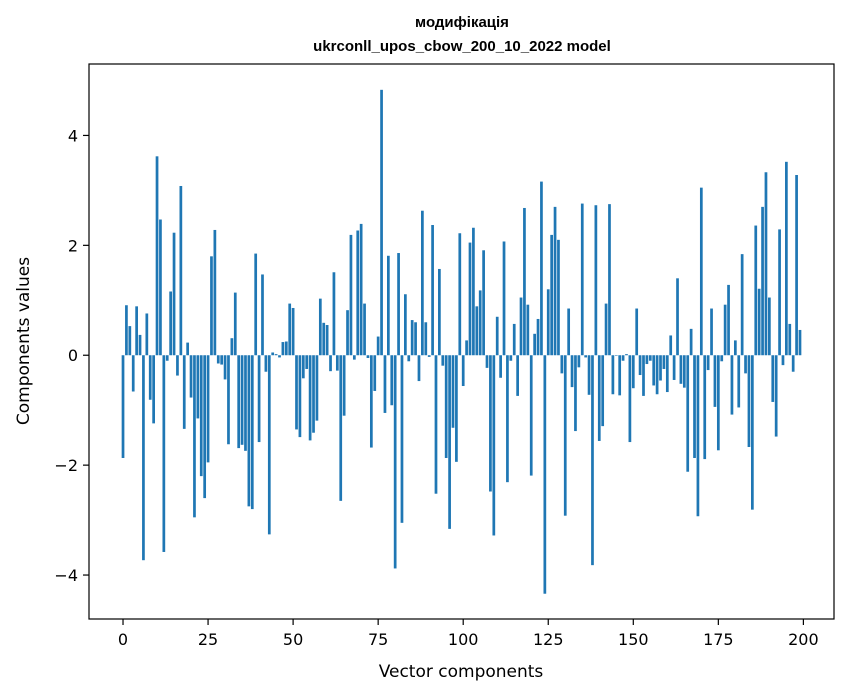  I want to click on x-tick-label: 0, so click(123, 639).